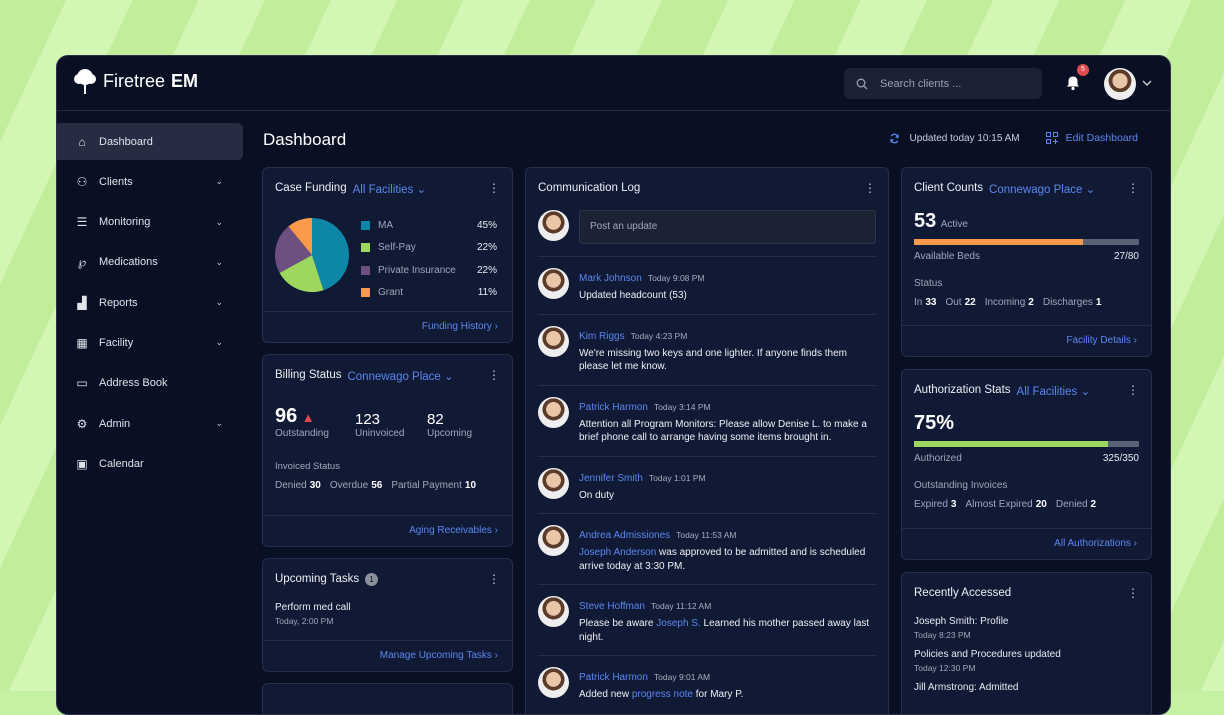 Image resolution: width=1224 pixels, height=715 pixels. Describe the element at coordinates (1093, 504) in the screenshot. I see `stat-value: 2` at that location.